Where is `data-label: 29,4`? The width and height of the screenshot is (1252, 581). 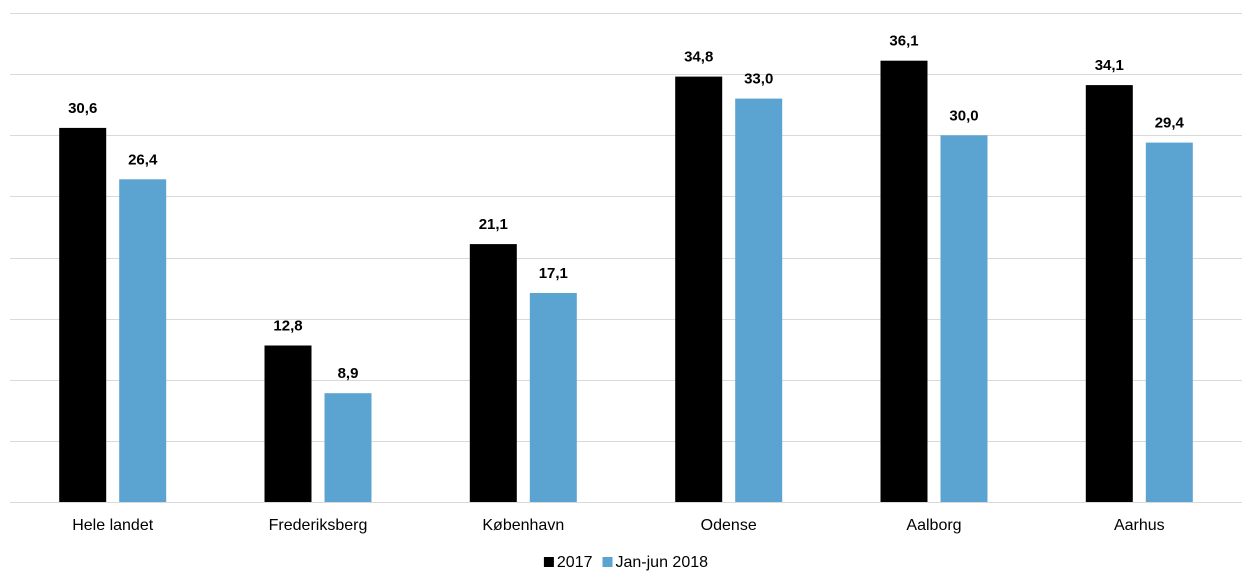
data-label: 29,4 is located at coordinates (1170, 123).